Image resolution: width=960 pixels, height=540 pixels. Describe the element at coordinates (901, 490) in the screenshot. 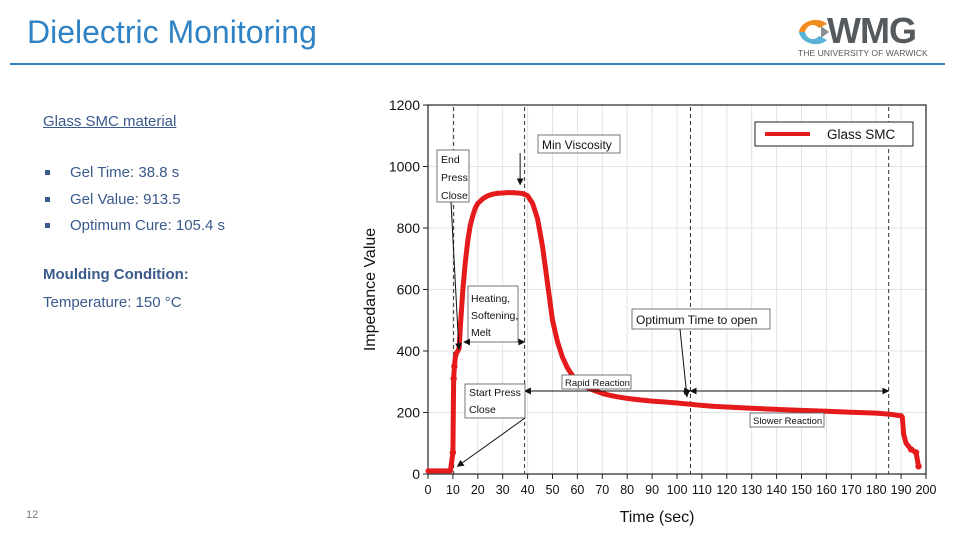

I see `x-tick-label: 190` at that location.